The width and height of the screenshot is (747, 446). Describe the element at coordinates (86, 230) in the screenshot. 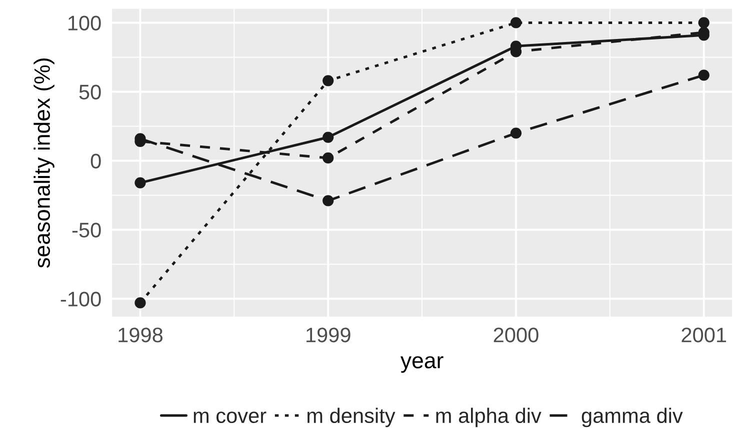

I see `y-tick-label: -50` at that location.